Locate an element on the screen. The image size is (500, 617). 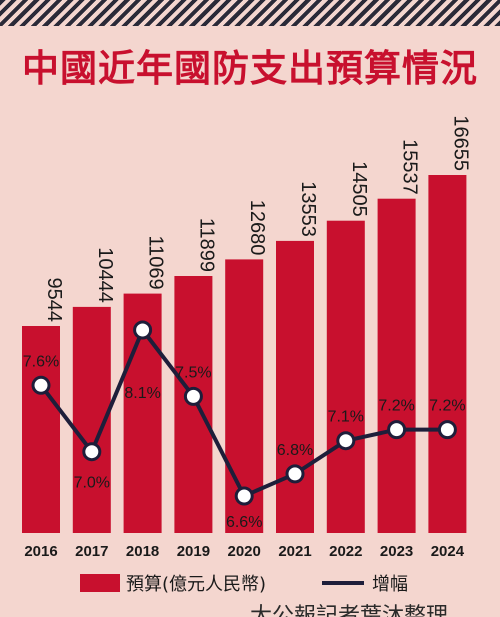
legend-bar-swatch is located at coordinates (100, 583).